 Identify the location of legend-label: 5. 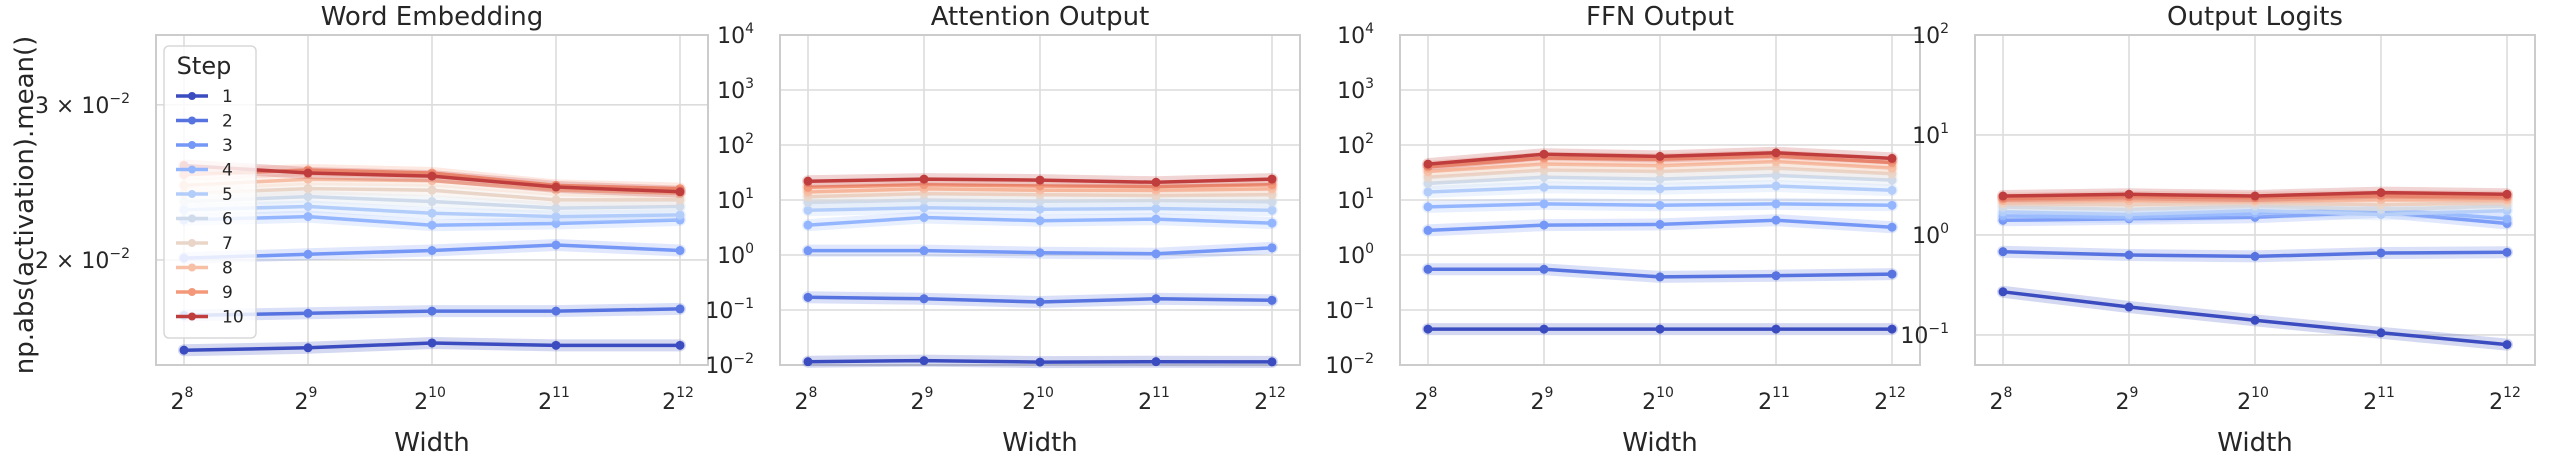
(227, 195).